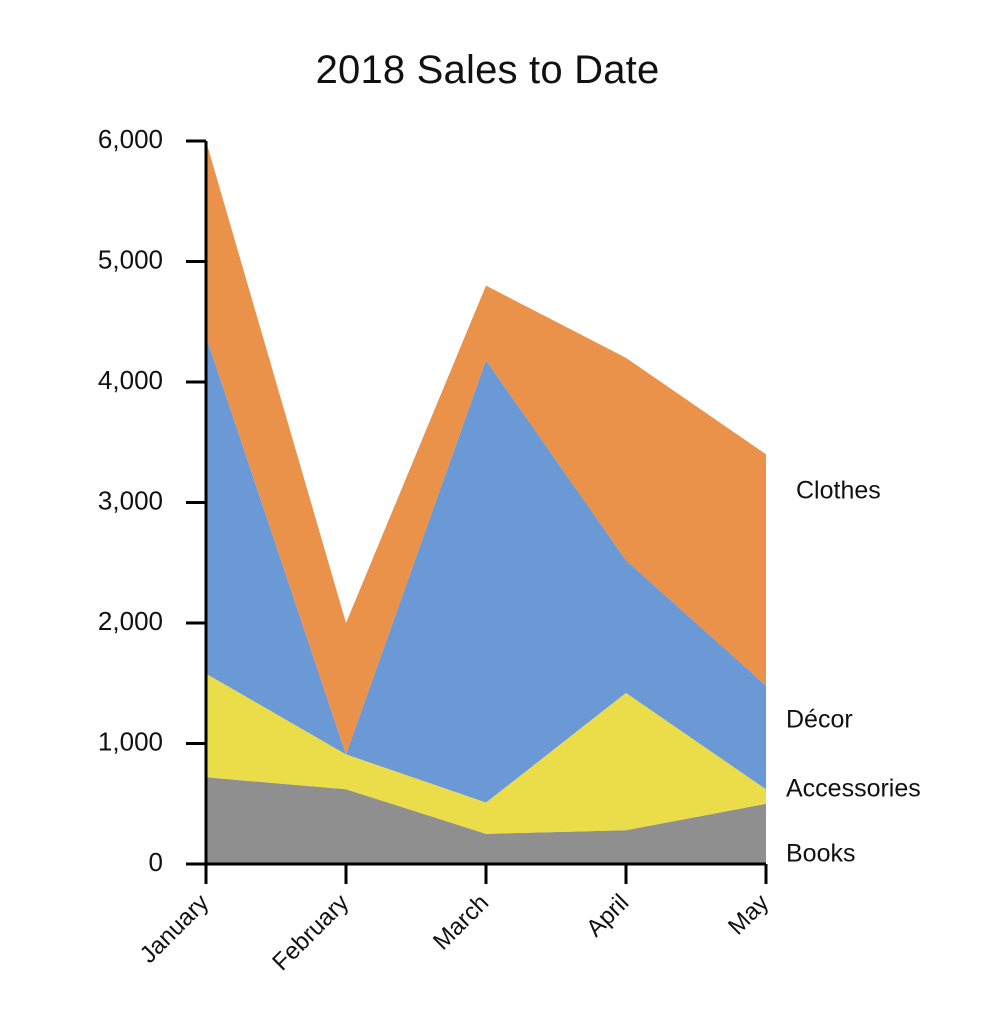 The image size is (1002, 1024). What do you see at coordinates (461, 922) in the screenshot?
I see `x-tick-label: March` at bounding box center [461, 922].